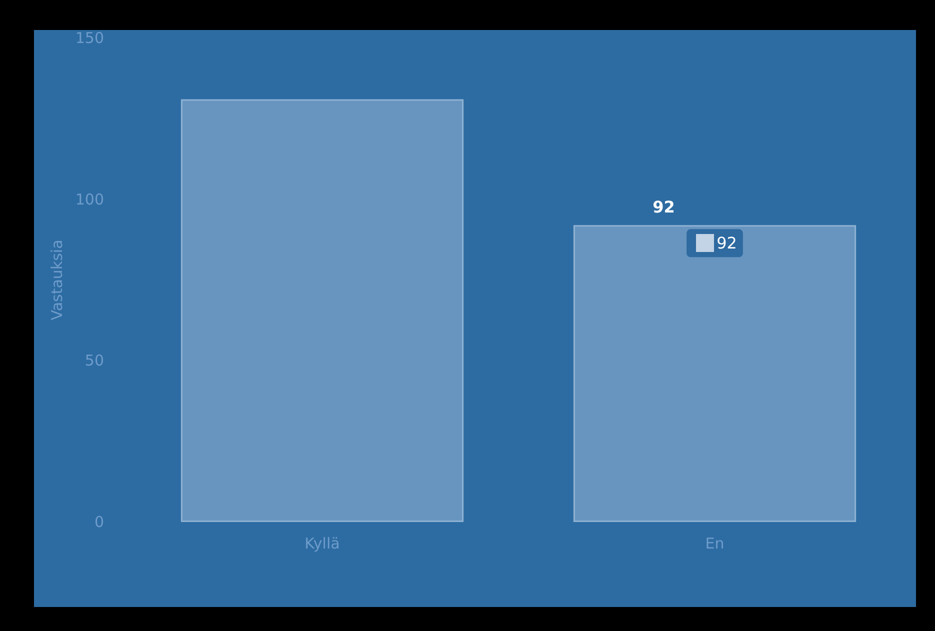 The image size is (935, 631). What do you see at coordinates (726, 243) in the screenshot?
I see `data-label: 92` at bounding box center [726, 243].